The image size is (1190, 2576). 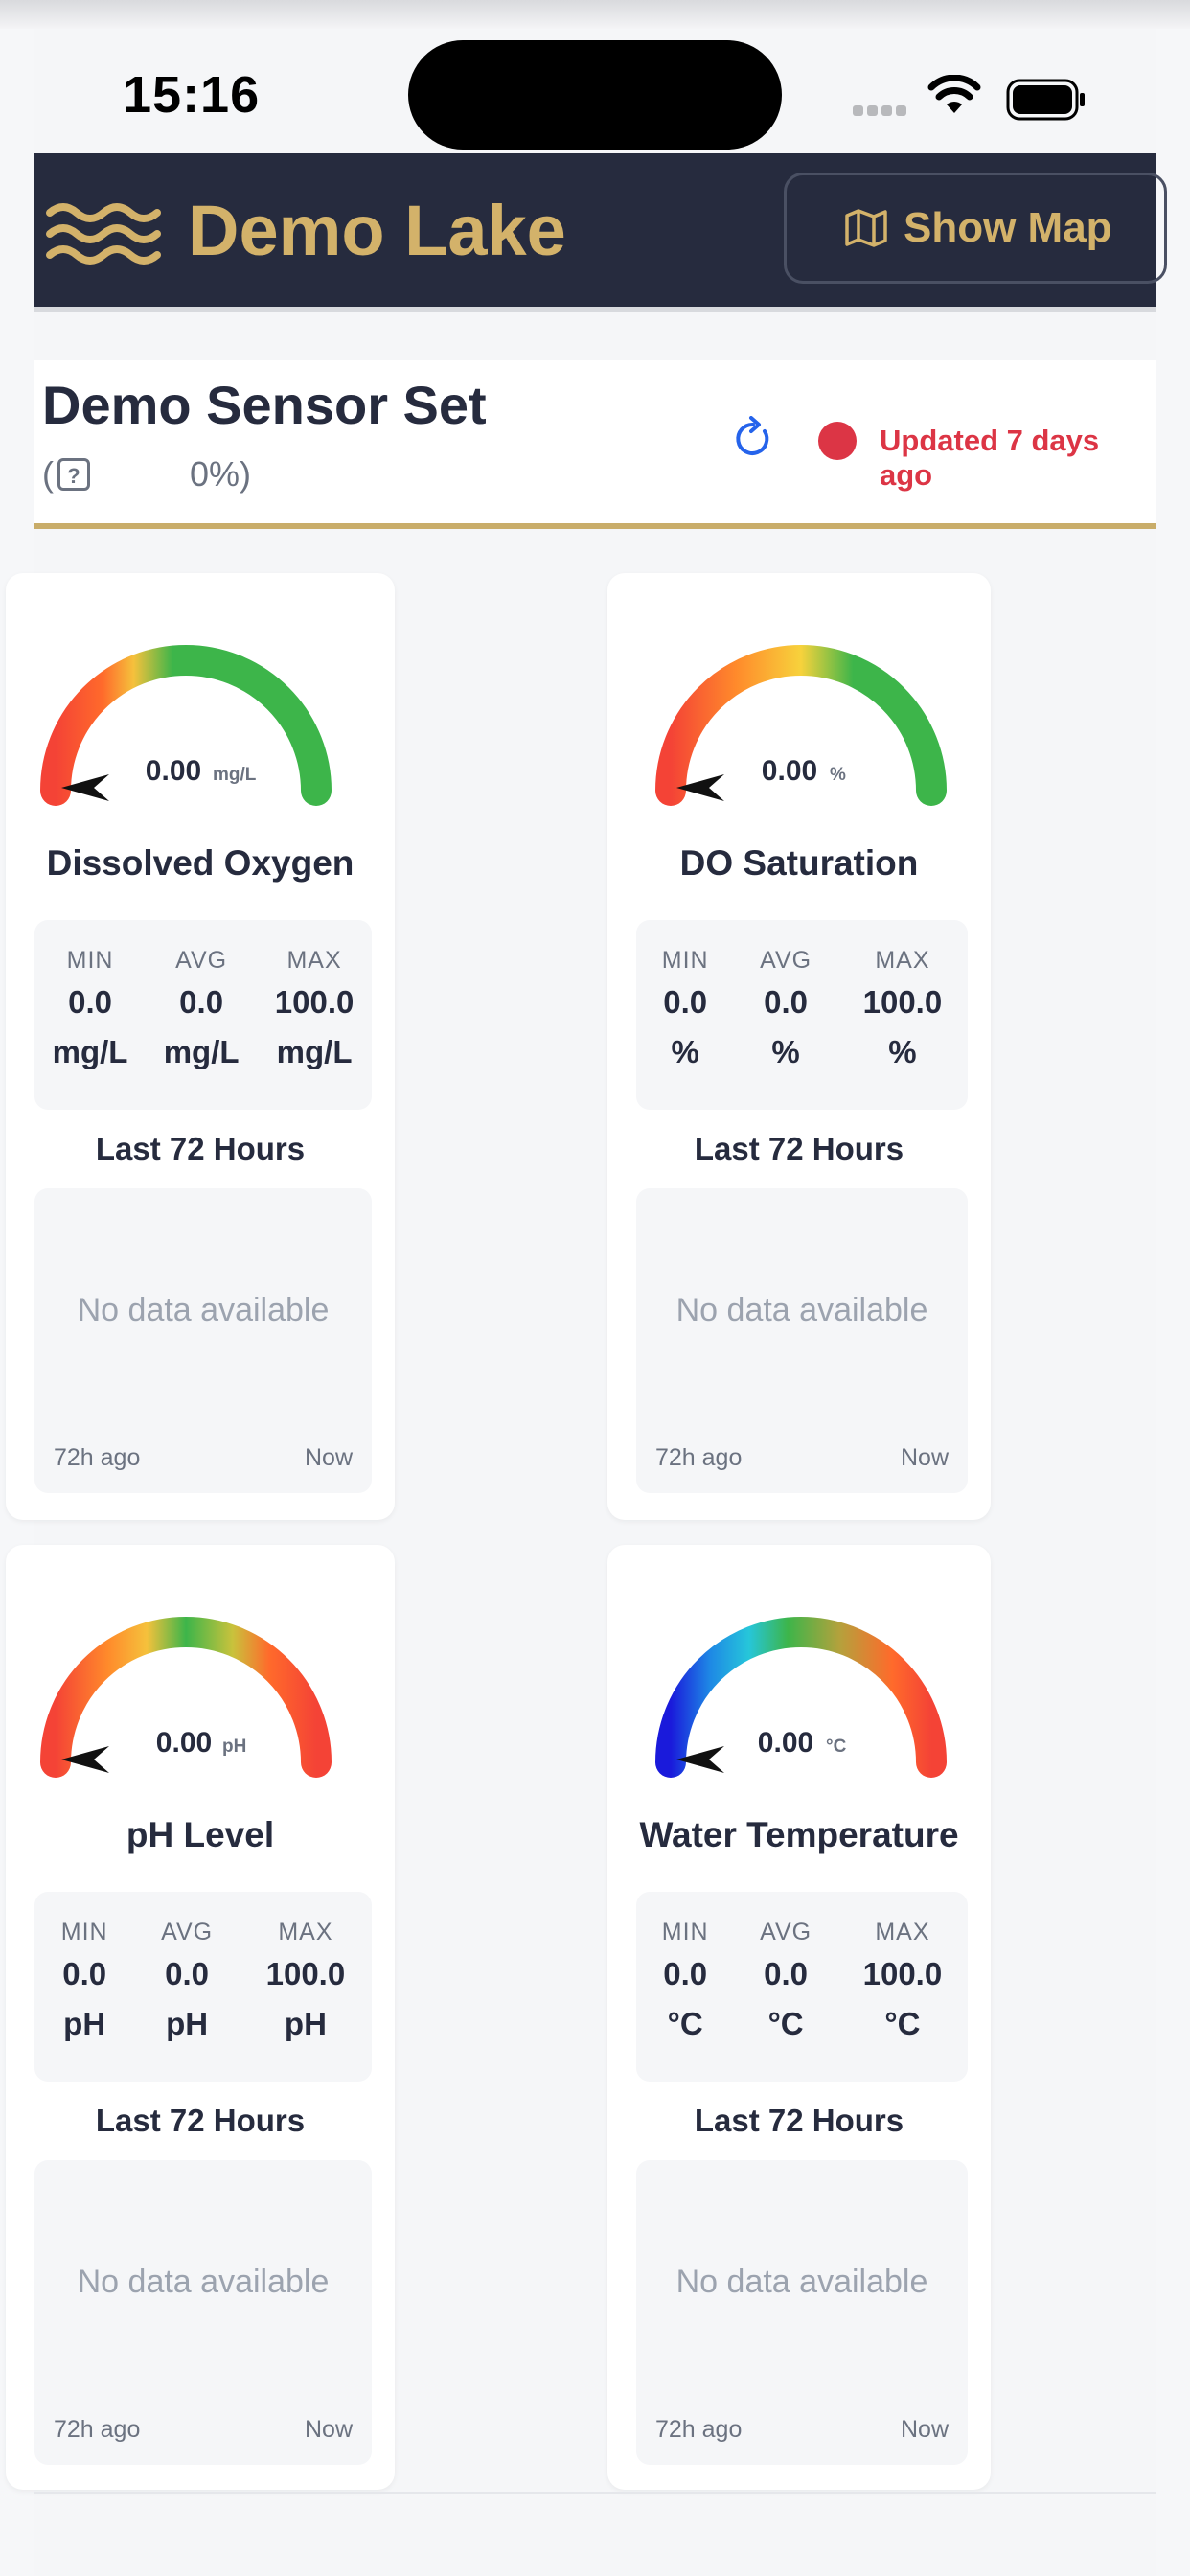 I want to click on stat-max: MAX 100.0 °C, so click(x=903, y=2000).